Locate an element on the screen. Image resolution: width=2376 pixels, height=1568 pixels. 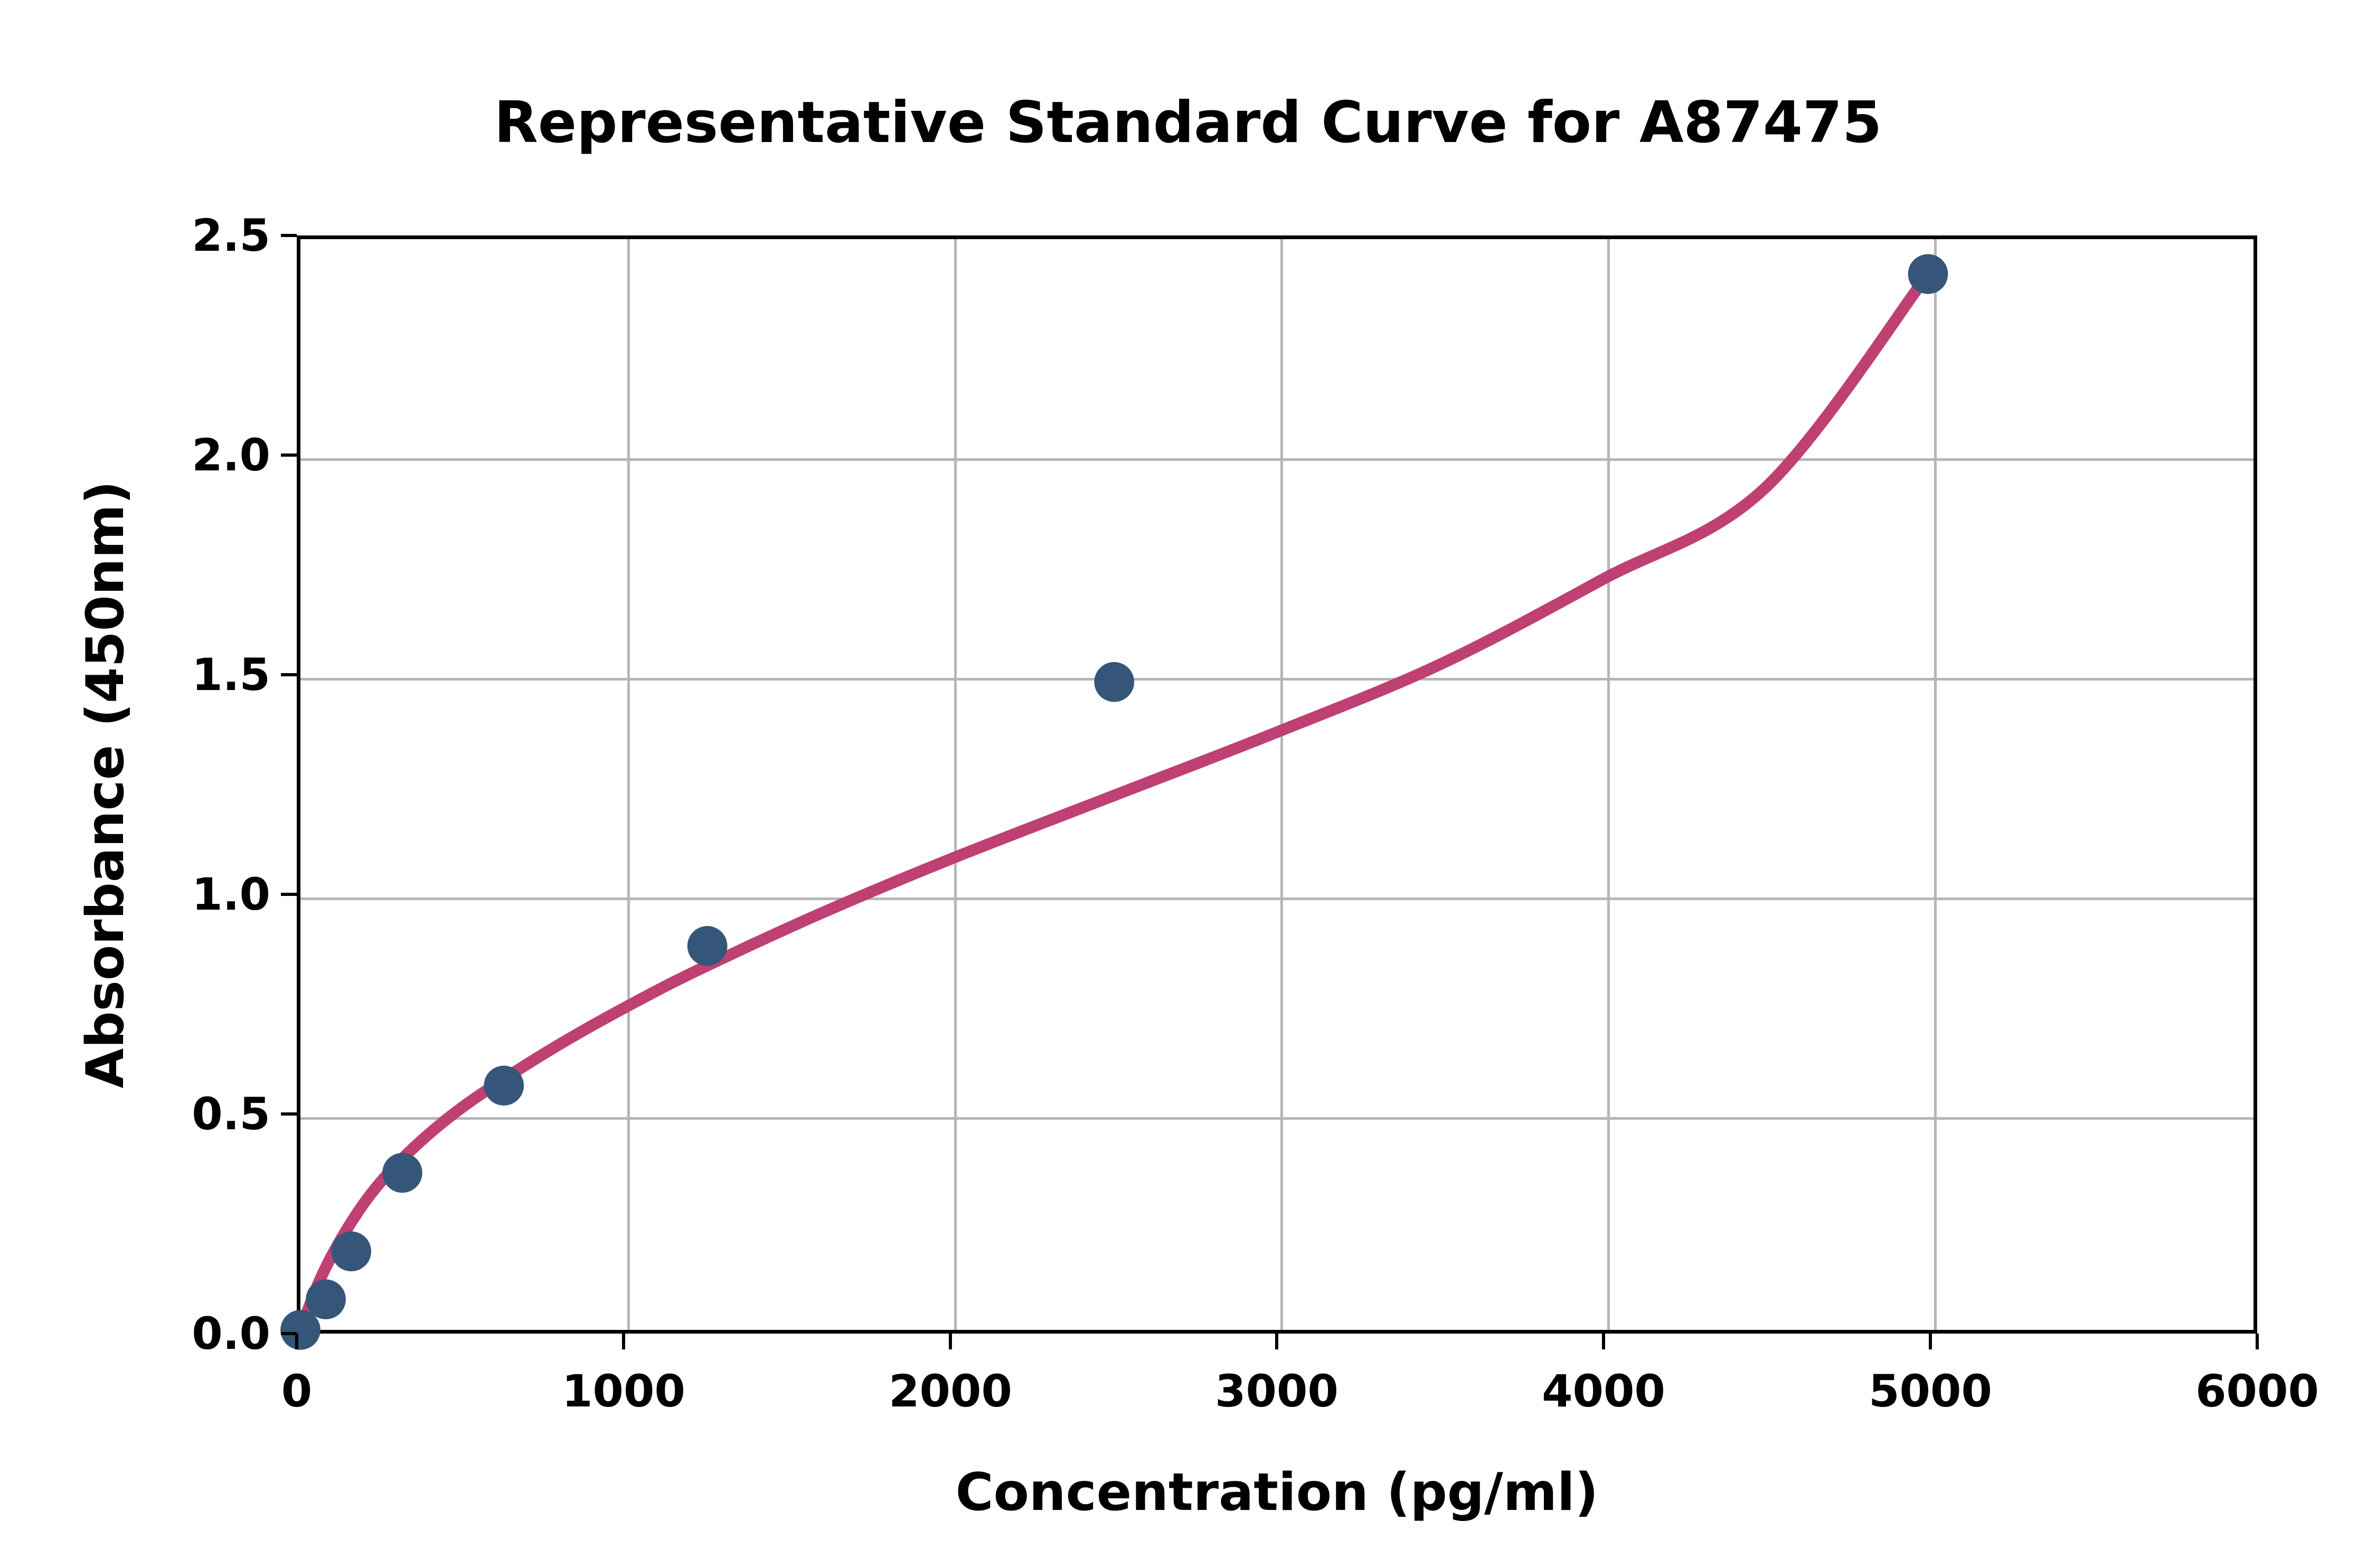
x-tick-label: 2000 is located at coordinates (951, 1391).